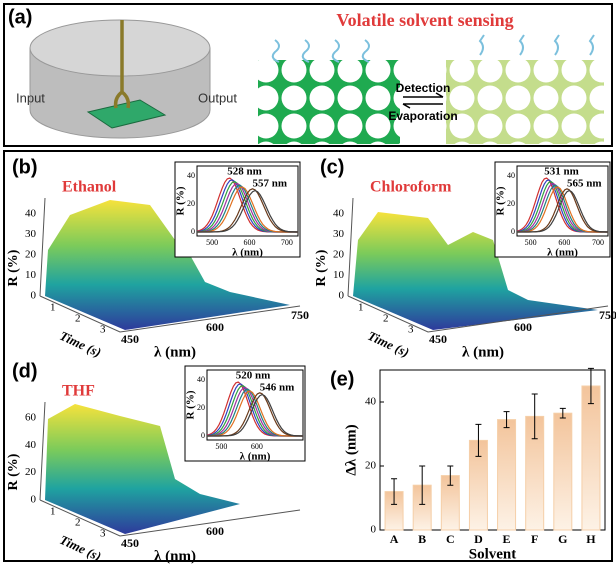  I want to click on panel-label: (d), so click(25, 371).